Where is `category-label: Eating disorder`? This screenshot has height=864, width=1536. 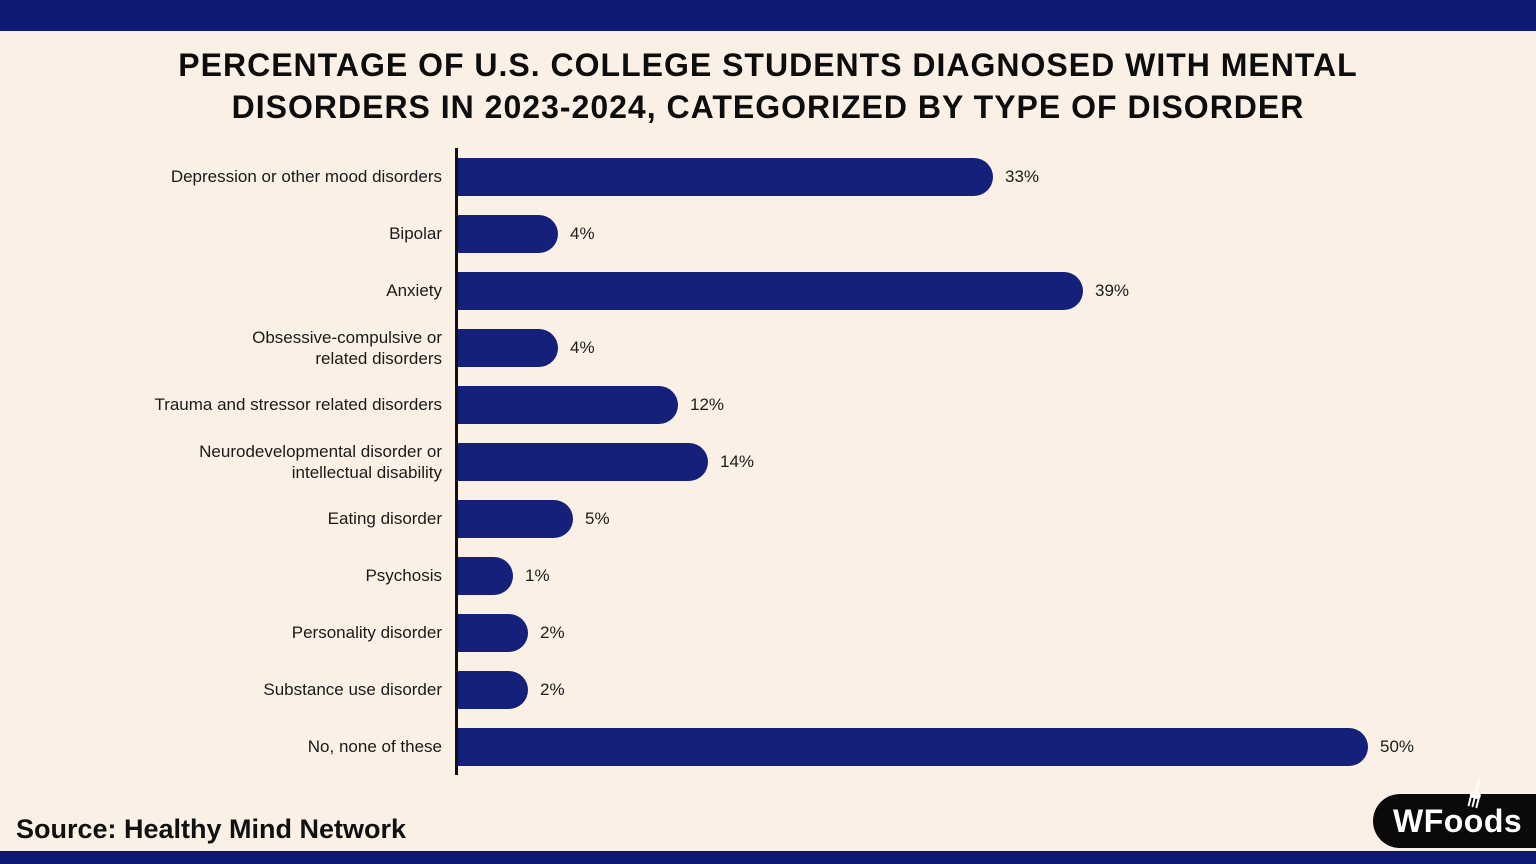 category-label: Eating disorder is located at coordinates (384, 518).